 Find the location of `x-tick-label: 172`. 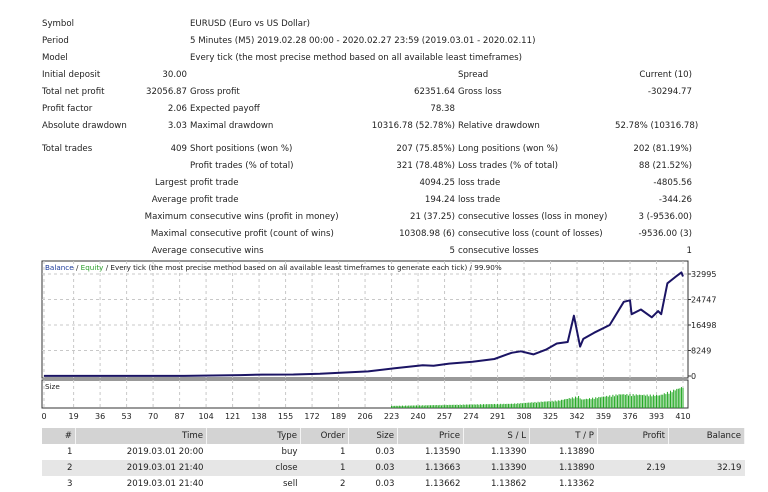

x-tick-label: 172 is located at coordinates (311, 416).